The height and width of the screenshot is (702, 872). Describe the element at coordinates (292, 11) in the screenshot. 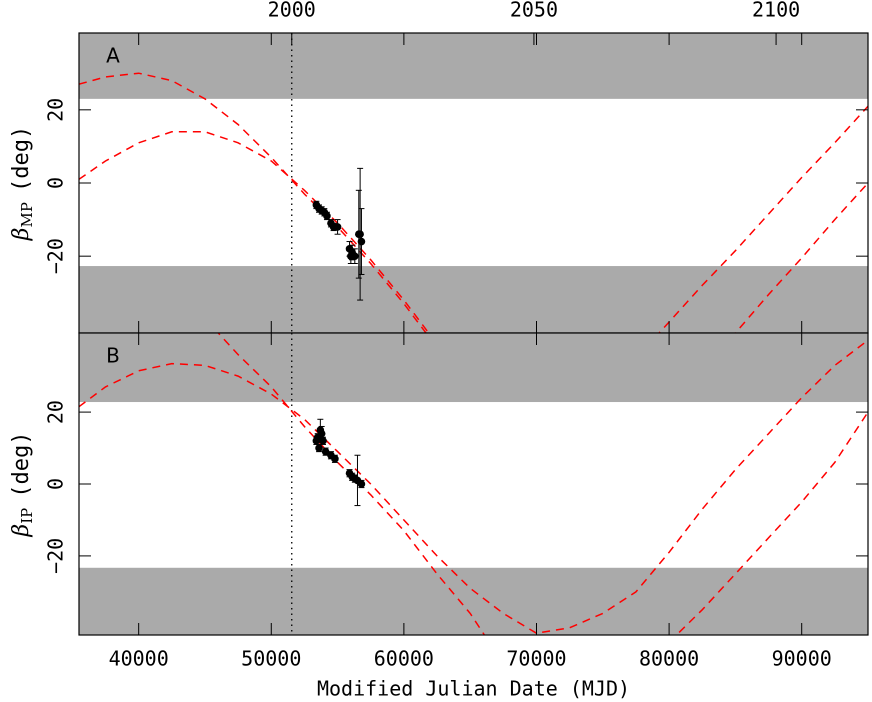

I see `x2-tick-label: 2000` at that location.